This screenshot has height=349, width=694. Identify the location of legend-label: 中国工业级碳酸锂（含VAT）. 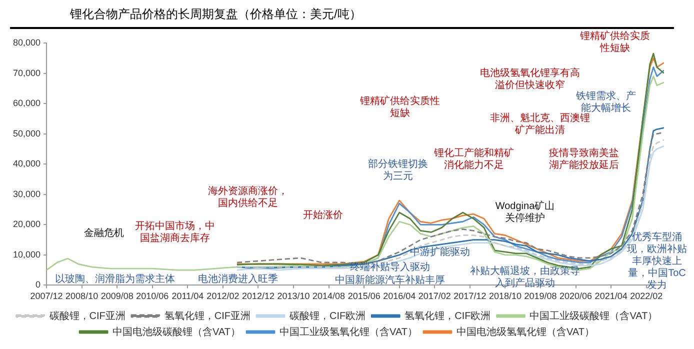
(594, 316).